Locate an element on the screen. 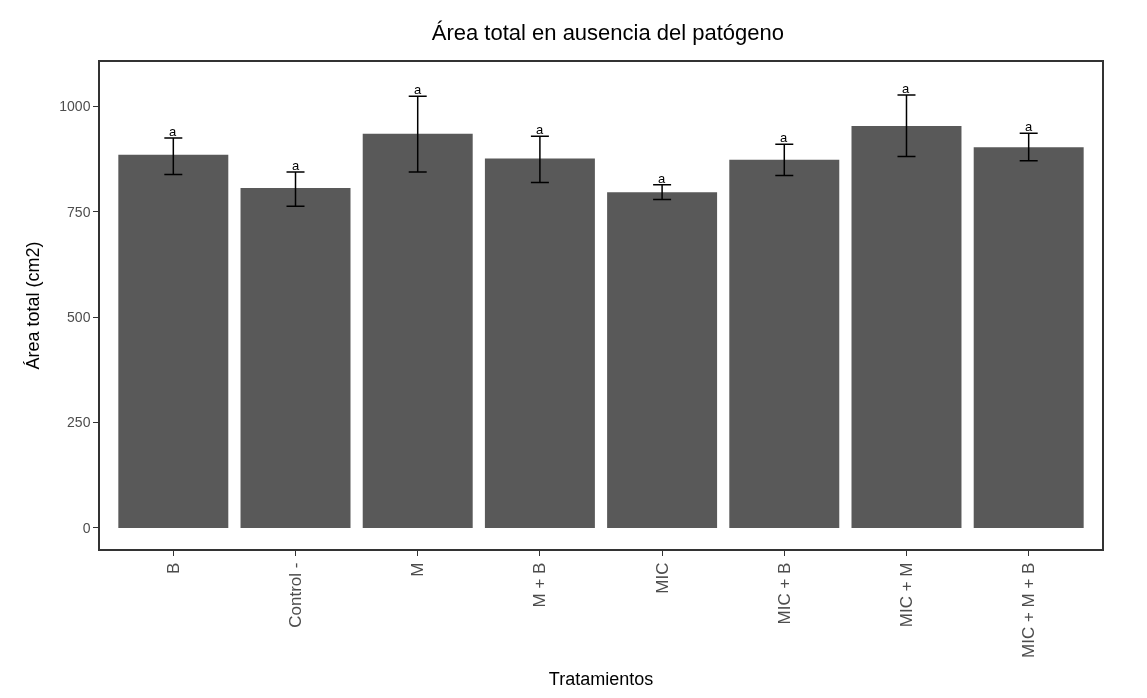 This screenshot has height=698, width=1147. x-tick-label: MIC + B is located at coordinates (784, 593).